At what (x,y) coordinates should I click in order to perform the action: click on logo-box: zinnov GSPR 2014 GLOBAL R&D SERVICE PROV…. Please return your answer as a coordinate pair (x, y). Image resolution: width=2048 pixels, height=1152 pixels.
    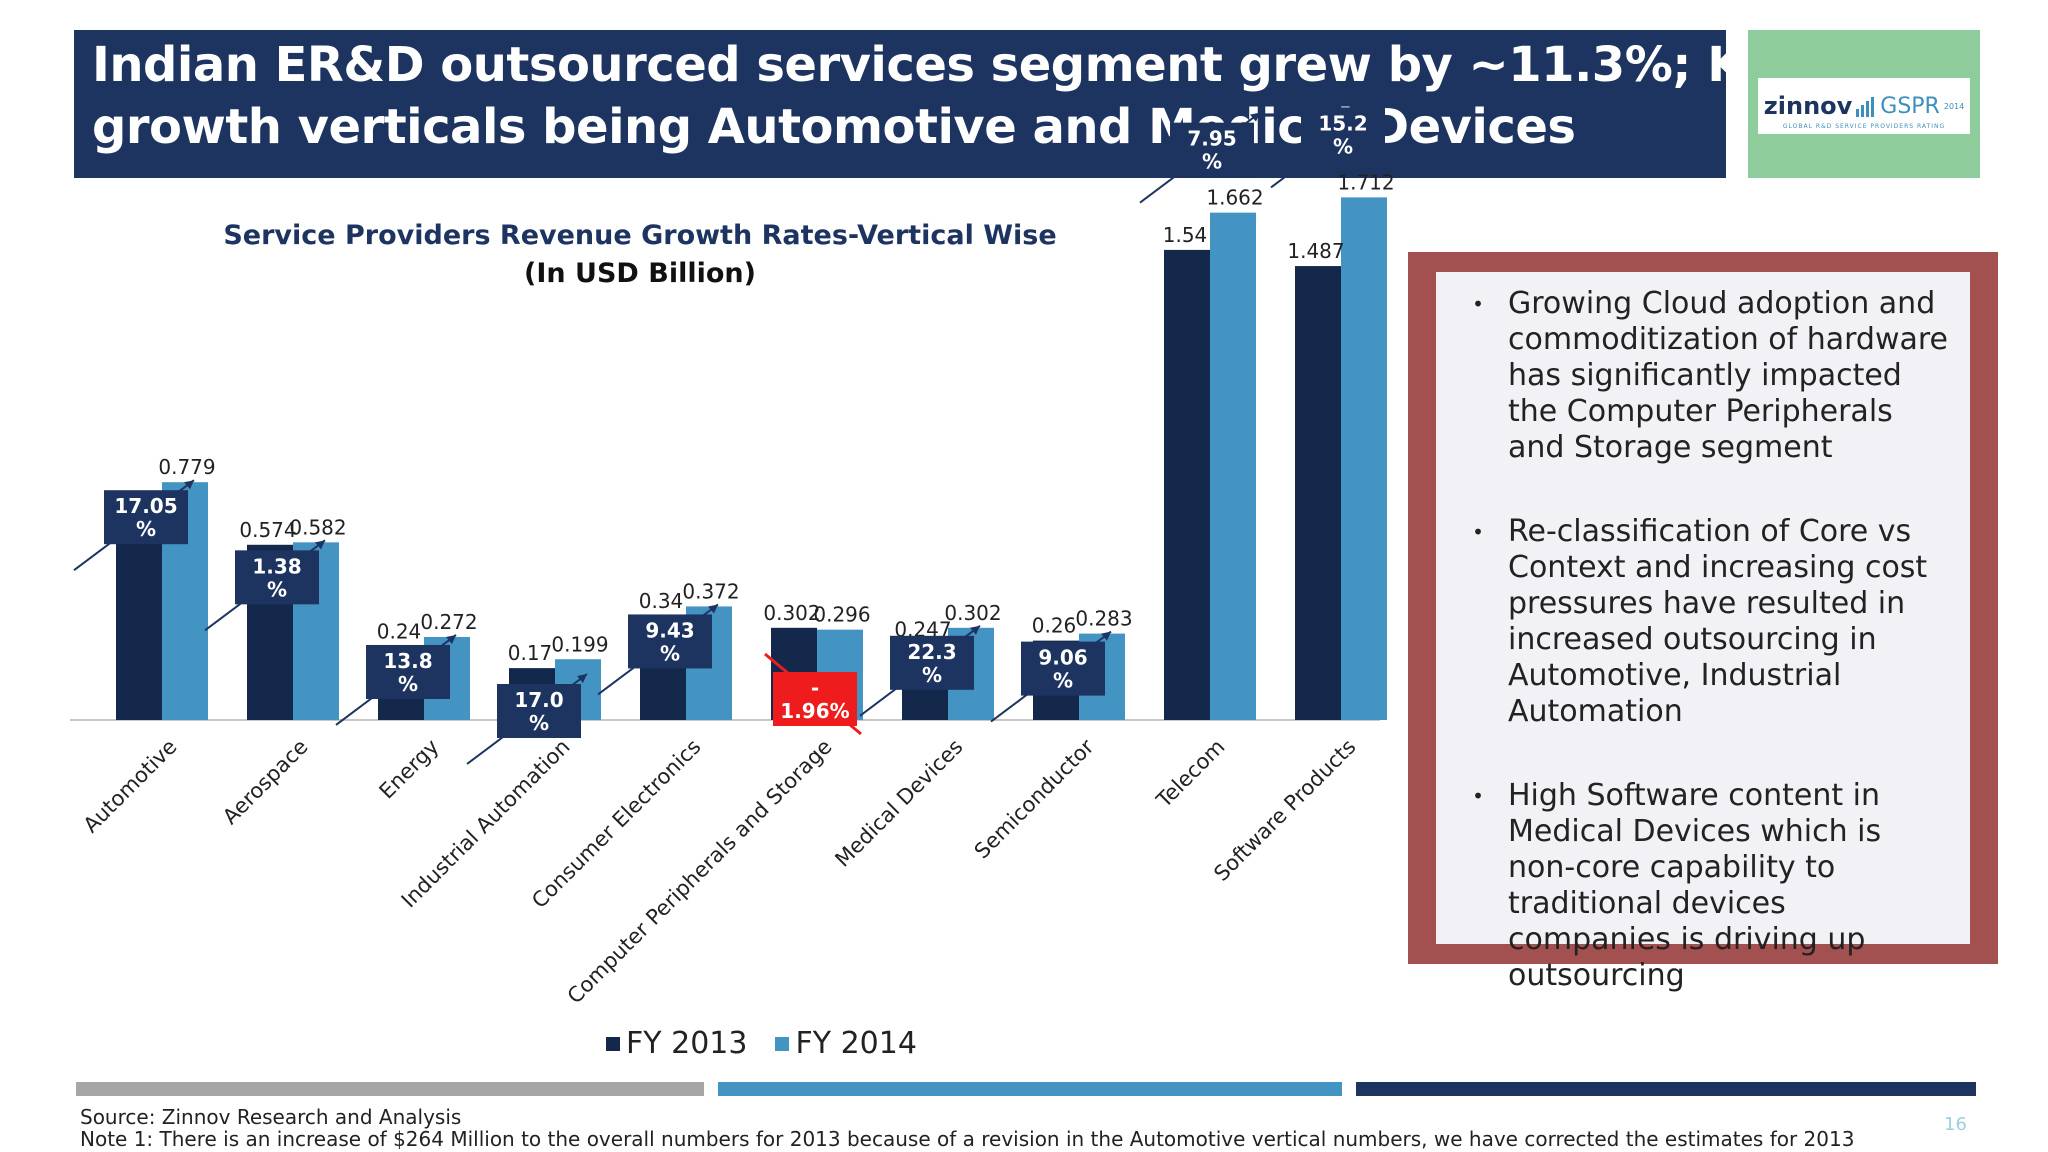
    Looking at the image, I should click on (1864, 104).